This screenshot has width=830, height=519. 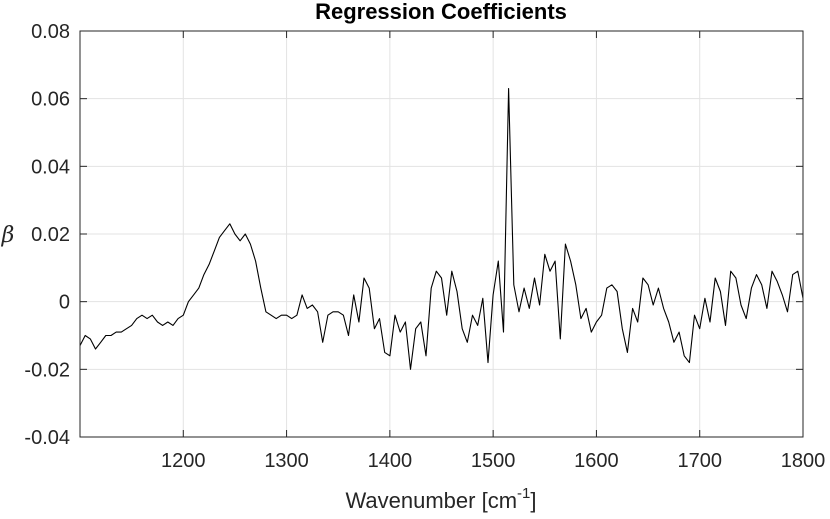 What do you see at coordinates (50, 167) in the screenshot?
I see `y-tick-label-4: 0.04` at bounding box center [50, 167].